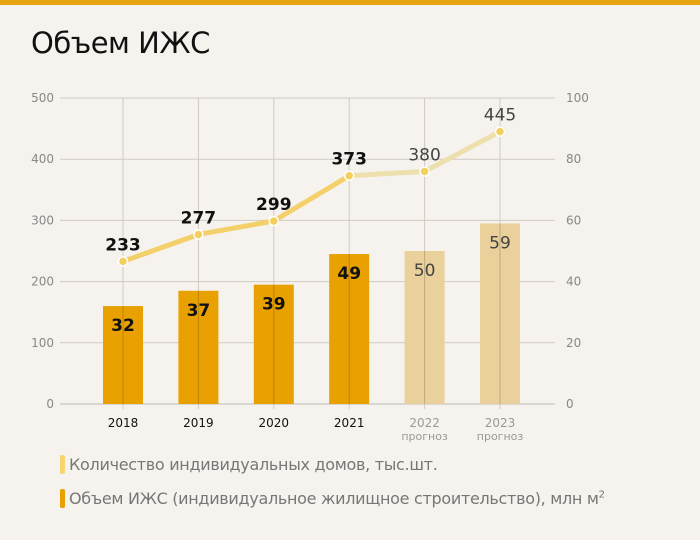  What do you see at coordinates (62, 464) in the screenshot?
I see `legend-swatch-line` at bounding box center [62, 464].